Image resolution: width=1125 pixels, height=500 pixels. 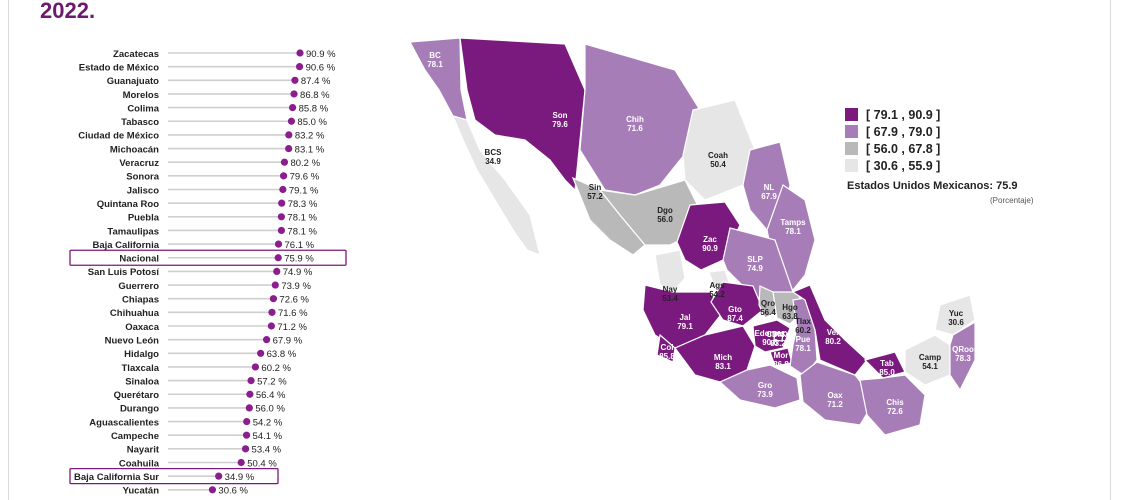 What do you see at coordinates (143, 450) in the screenshot?
I see `category-label: Nayarit` at bounding box center [143, 450].